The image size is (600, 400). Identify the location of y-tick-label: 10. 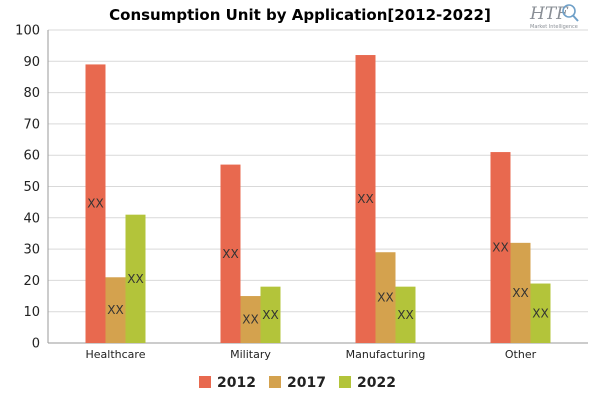
(31, 312).